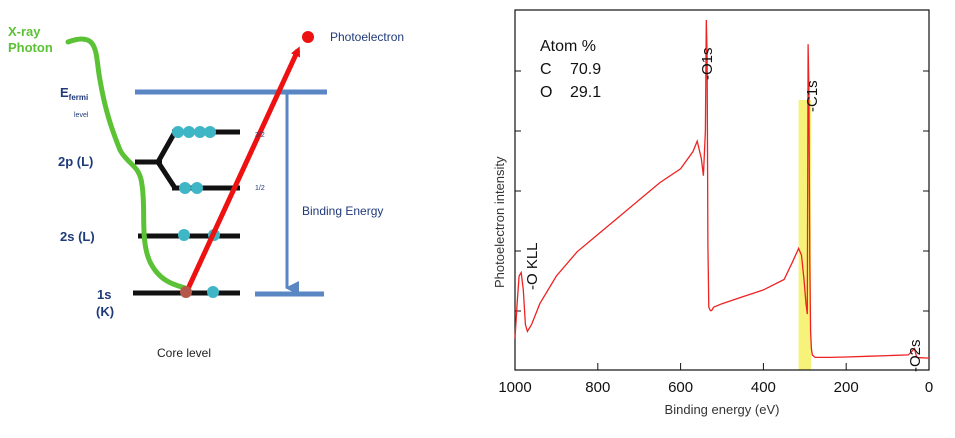  What do you see at coordinates (715, 379) in the screenshot?
I see `x-ticks: 1000 800 600 400 200 0` at bounding box center [715, 379].